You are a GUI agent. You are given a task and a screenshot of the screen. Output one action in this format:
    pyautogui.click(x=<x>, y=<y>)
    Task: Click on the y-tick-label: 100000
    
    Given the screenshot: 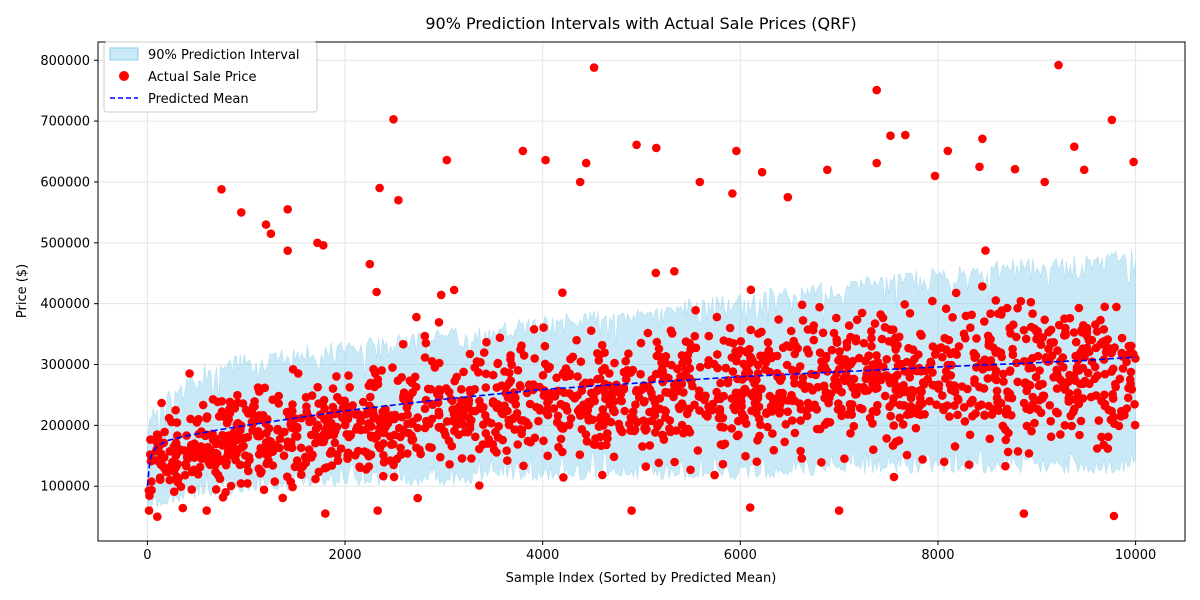 What is the action you would take?
    pyautogui.click(x=65, y=487)
    